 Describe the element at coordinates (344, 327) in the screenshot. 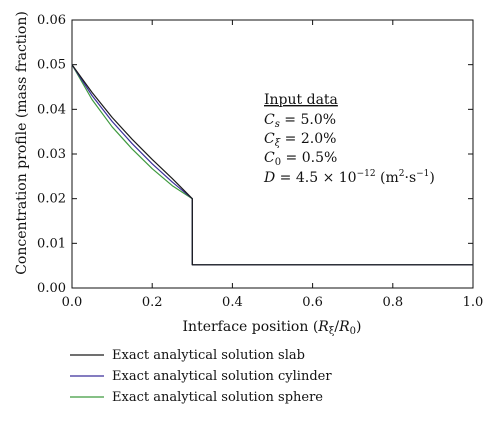

I see `x-axis-label-r2: R` at that location.